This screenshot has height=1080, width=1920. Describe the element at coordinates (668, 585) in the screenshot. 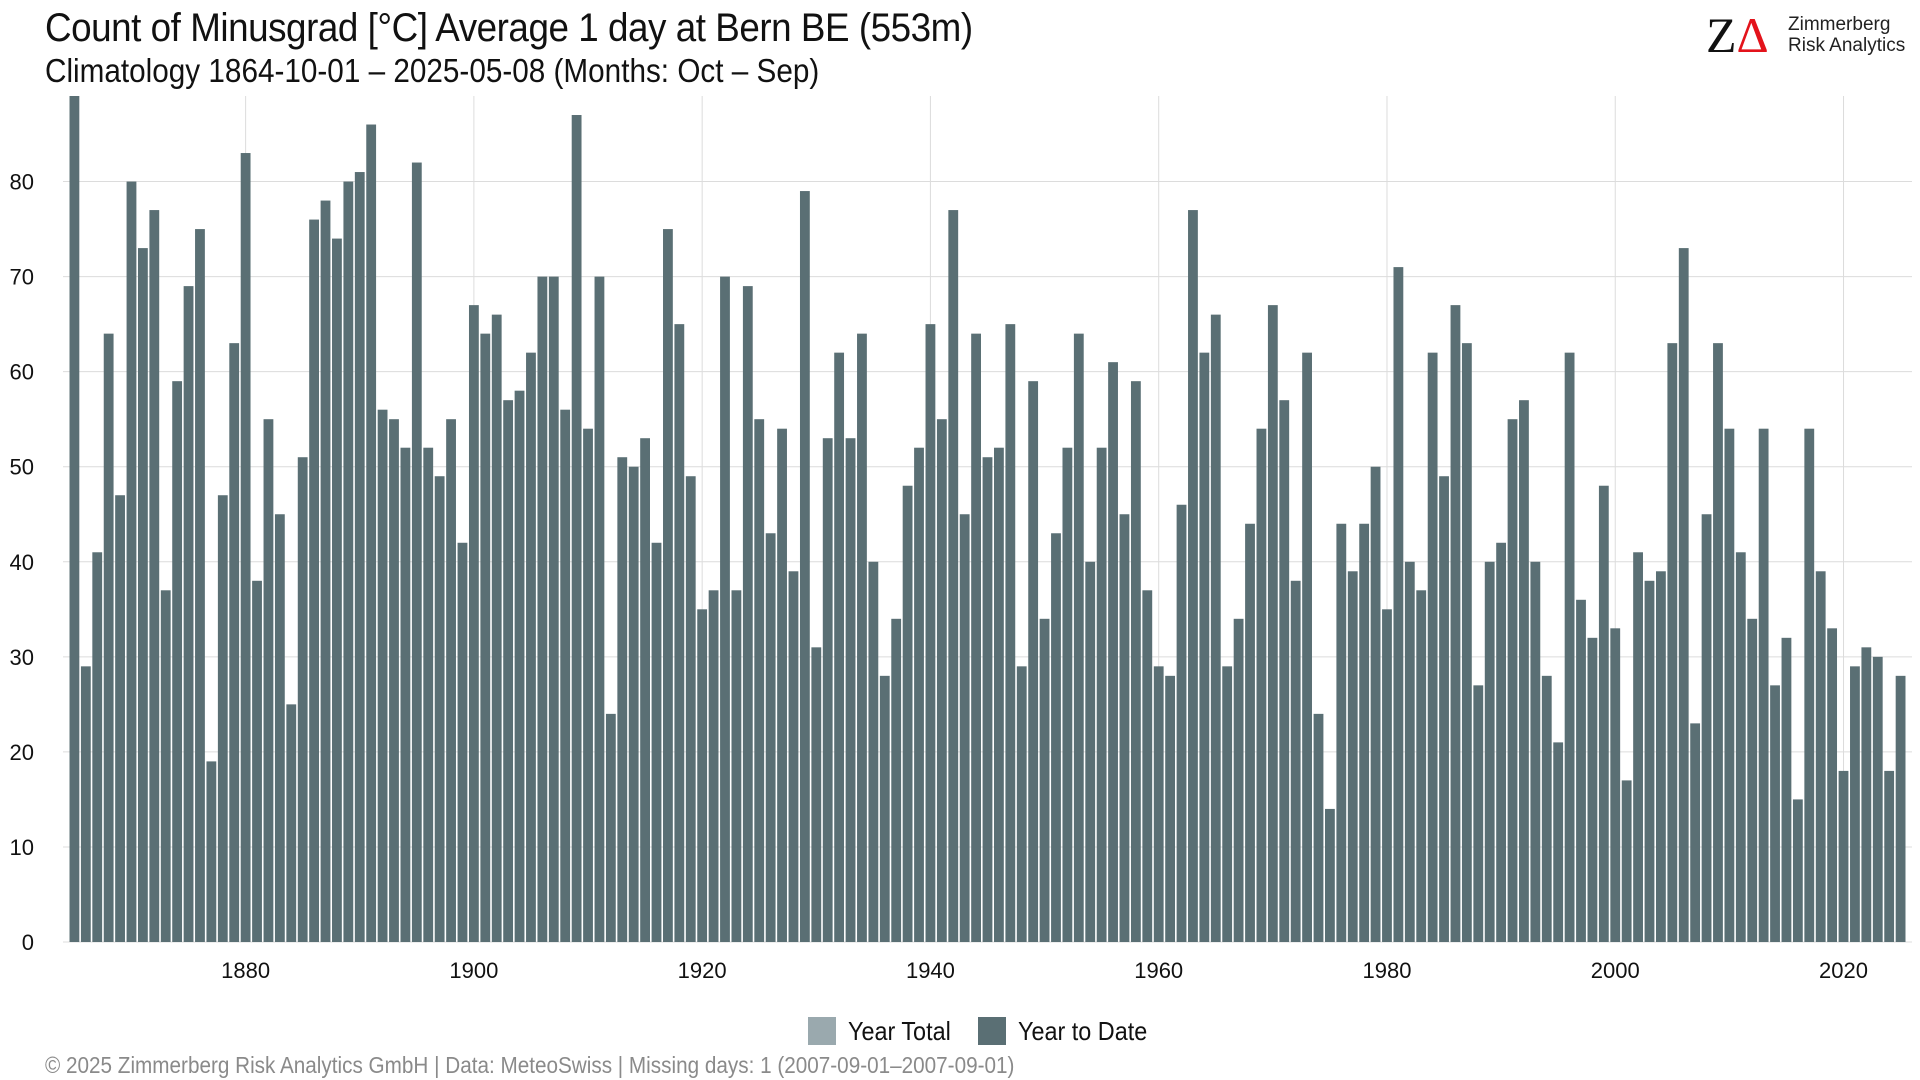

I see `bar-1917` at that location.